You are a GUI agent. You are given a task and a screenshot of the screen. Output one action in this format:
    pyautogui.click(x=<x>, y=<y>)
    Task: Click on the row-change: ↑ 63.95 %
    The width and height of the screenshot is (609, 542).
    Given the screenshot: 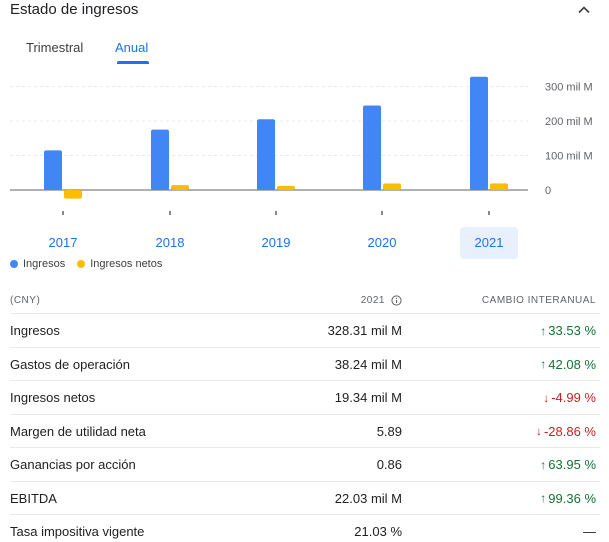 What is the action you would take?
    pyautogui.click(x=568, y=464)
    